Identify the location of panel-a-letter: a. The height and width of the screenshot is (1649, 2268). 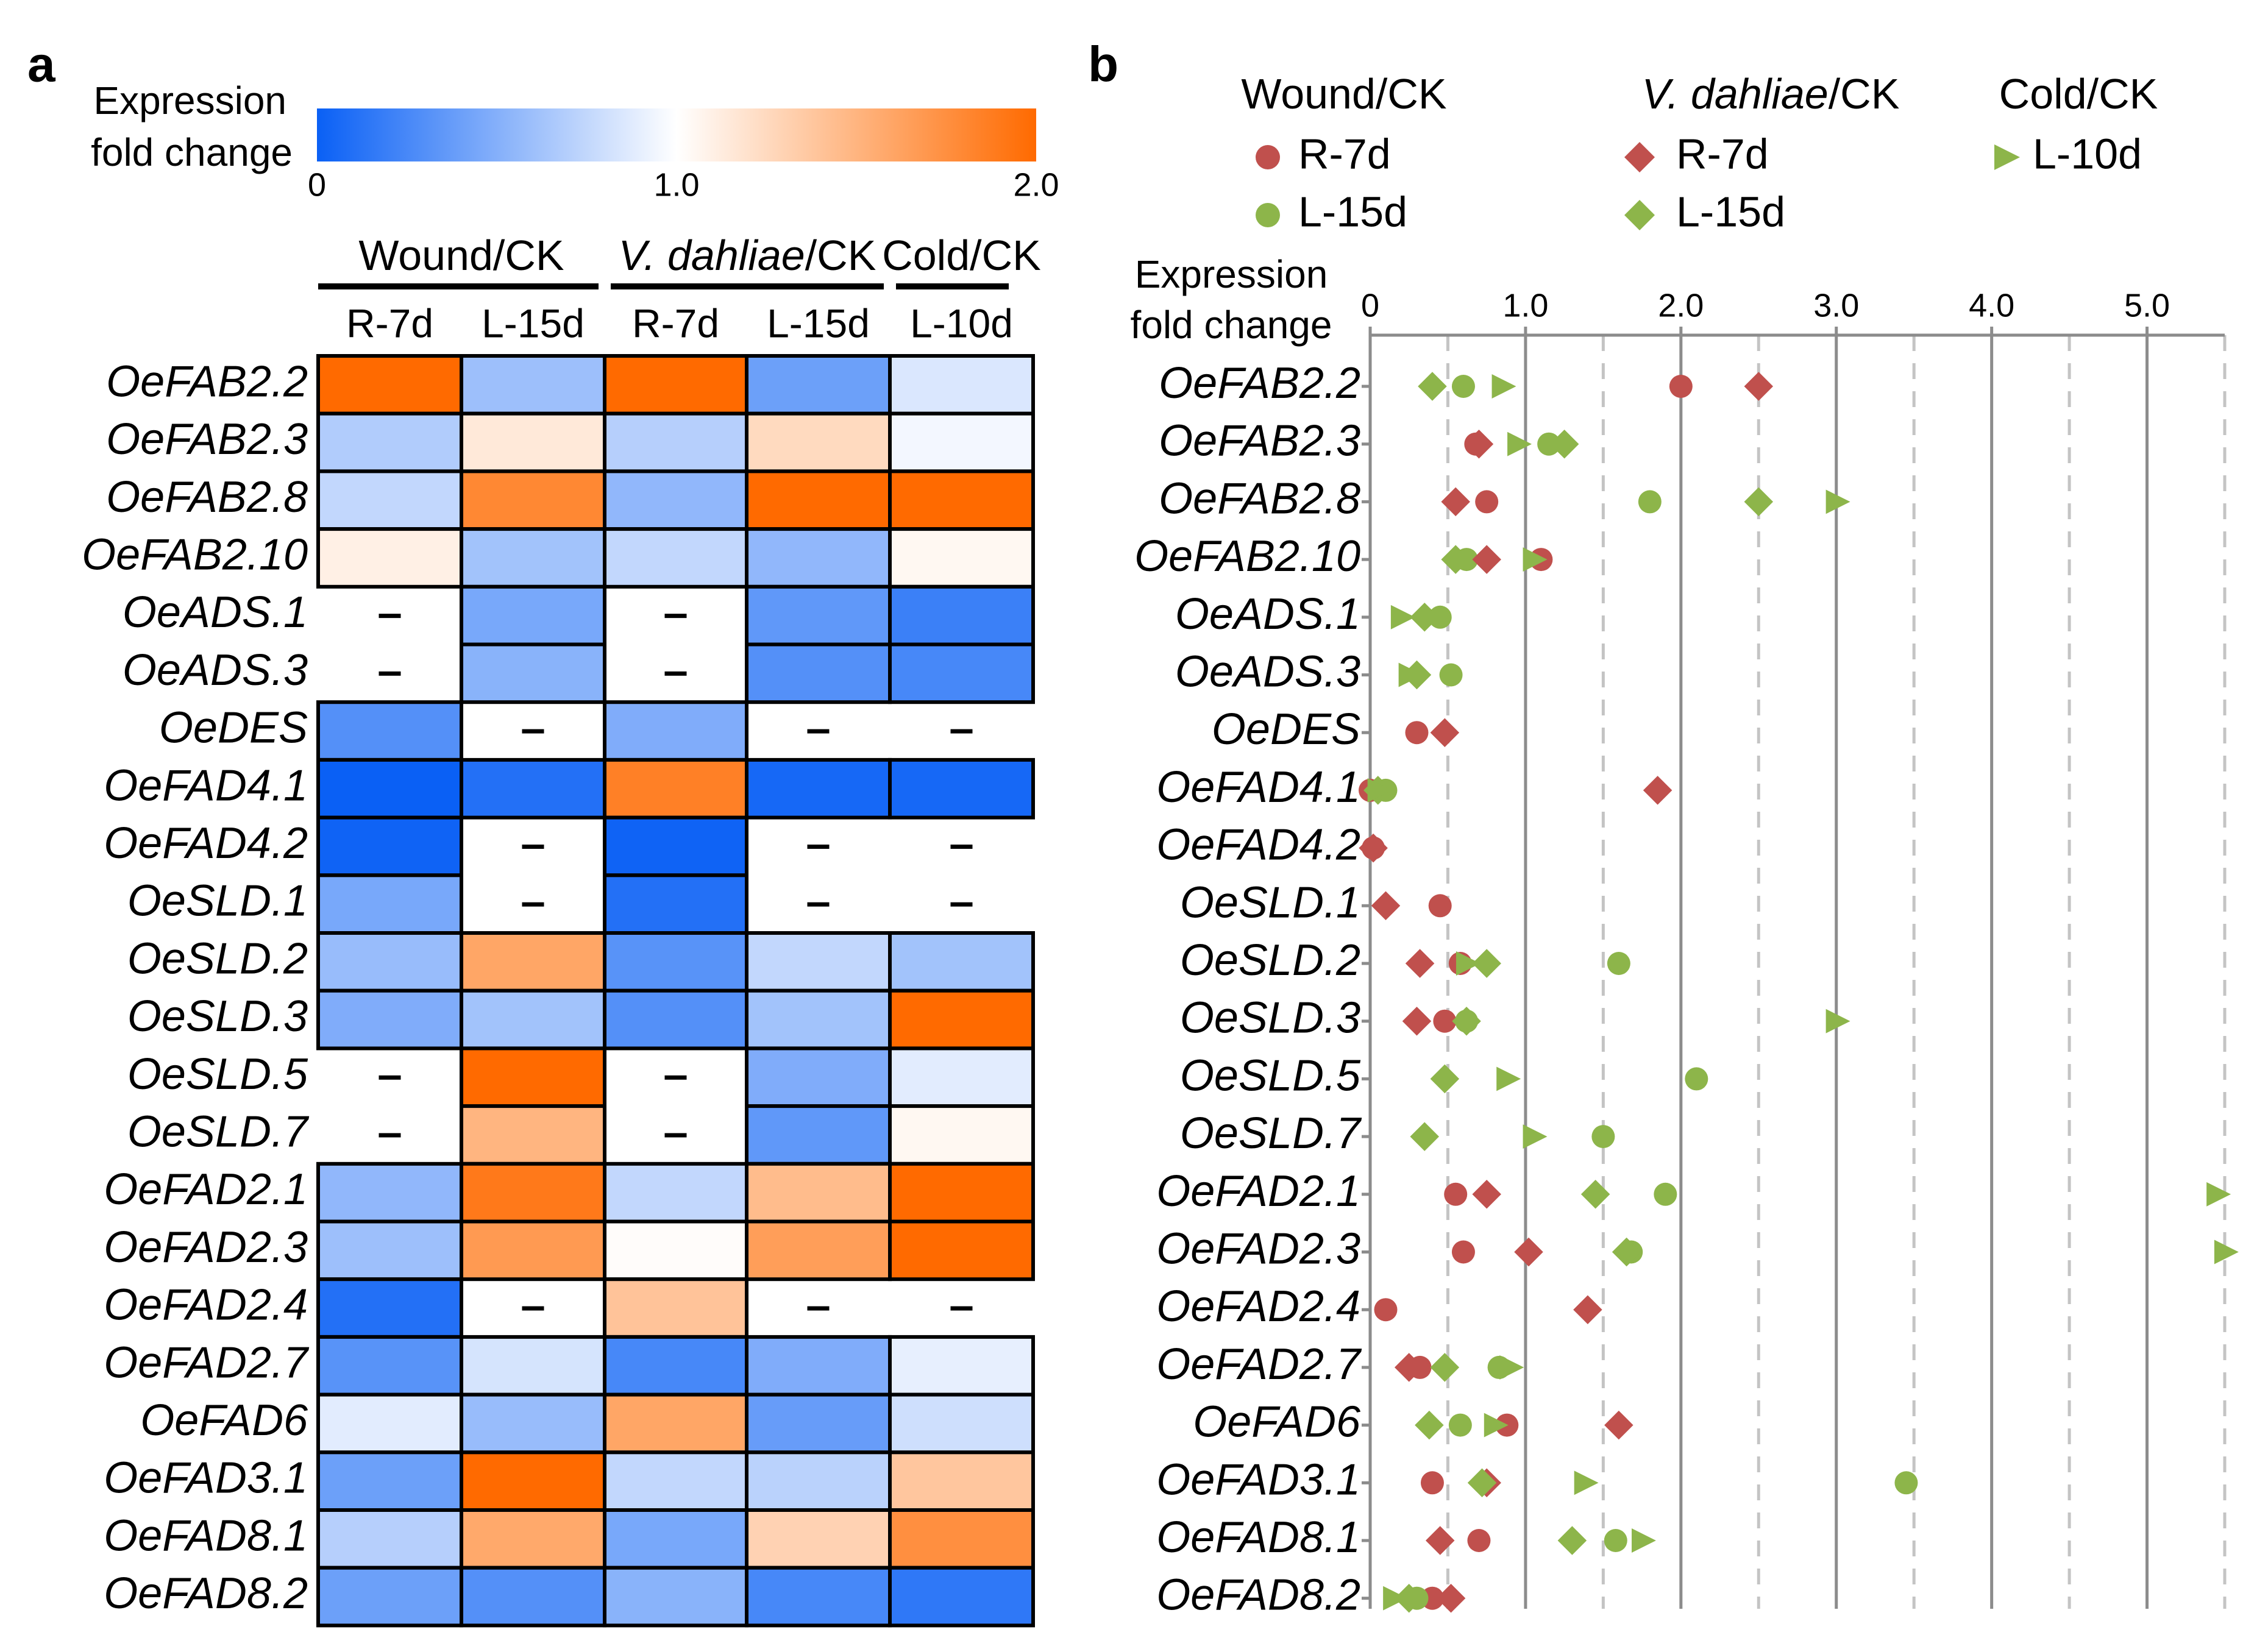
(41, 65).